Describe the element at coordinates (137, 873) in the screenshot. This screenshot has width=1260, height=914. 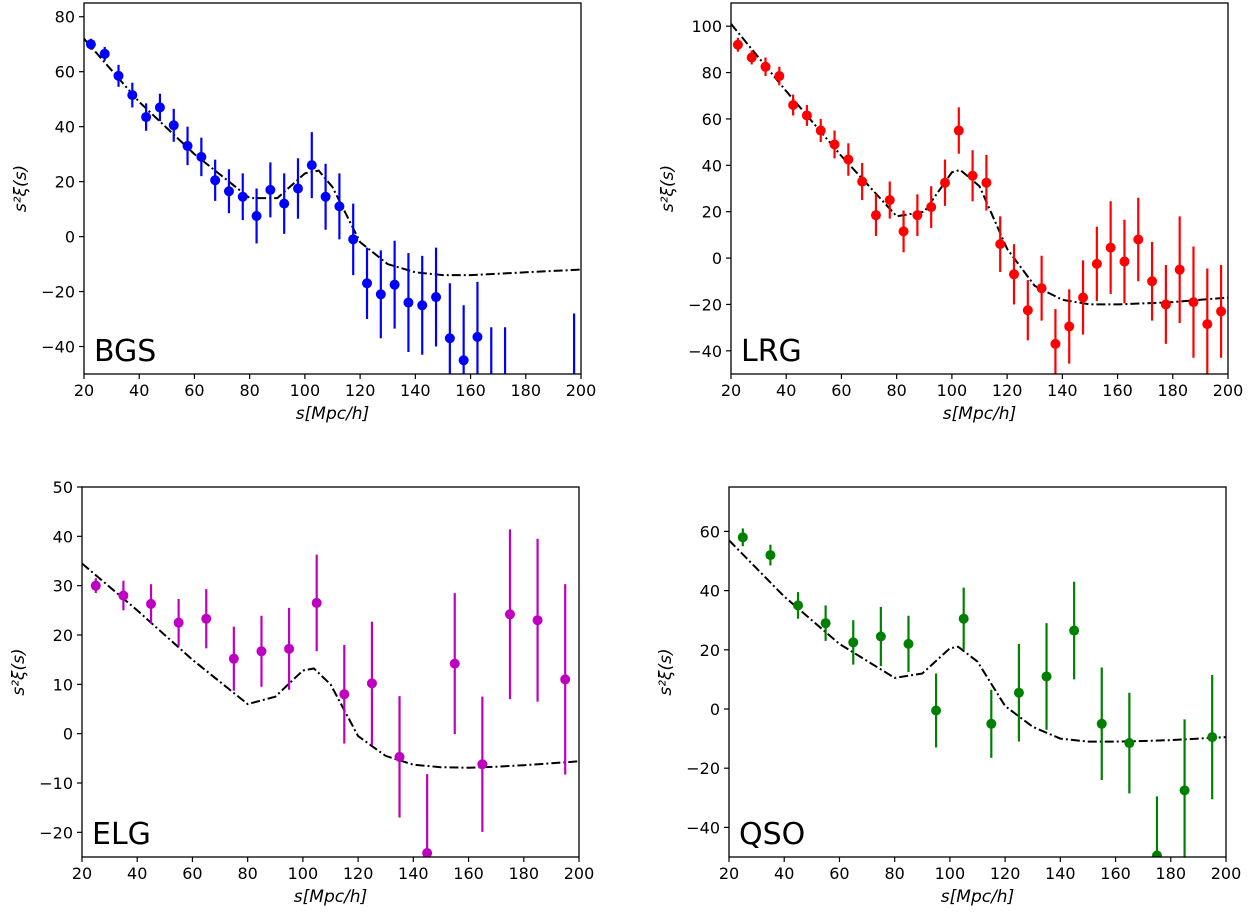
I see `x-tick-label: 40` at that location.